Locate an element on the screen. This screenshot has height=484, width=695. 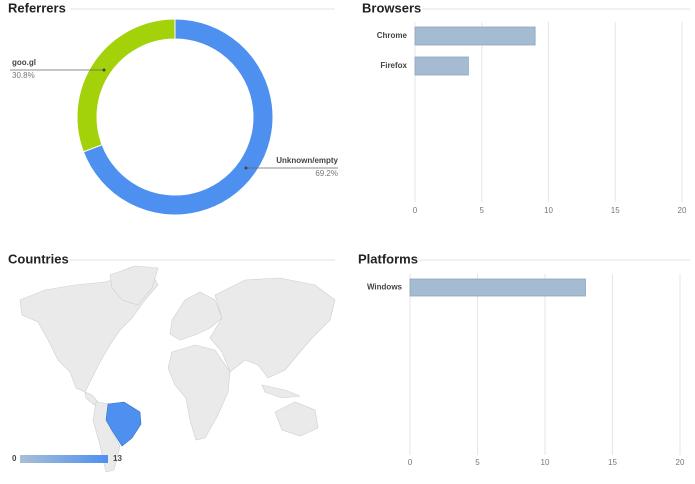
scale-min: 0 is located at coordinates (14, 458).